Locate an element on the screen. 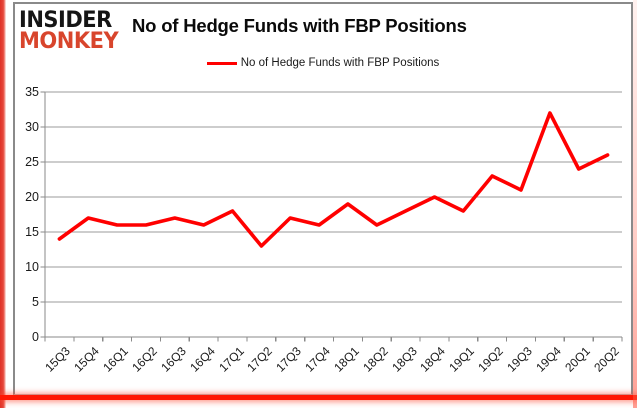  legend-label: No of Hedge Funds with FBP Positions is located at coordinates (340, 63).